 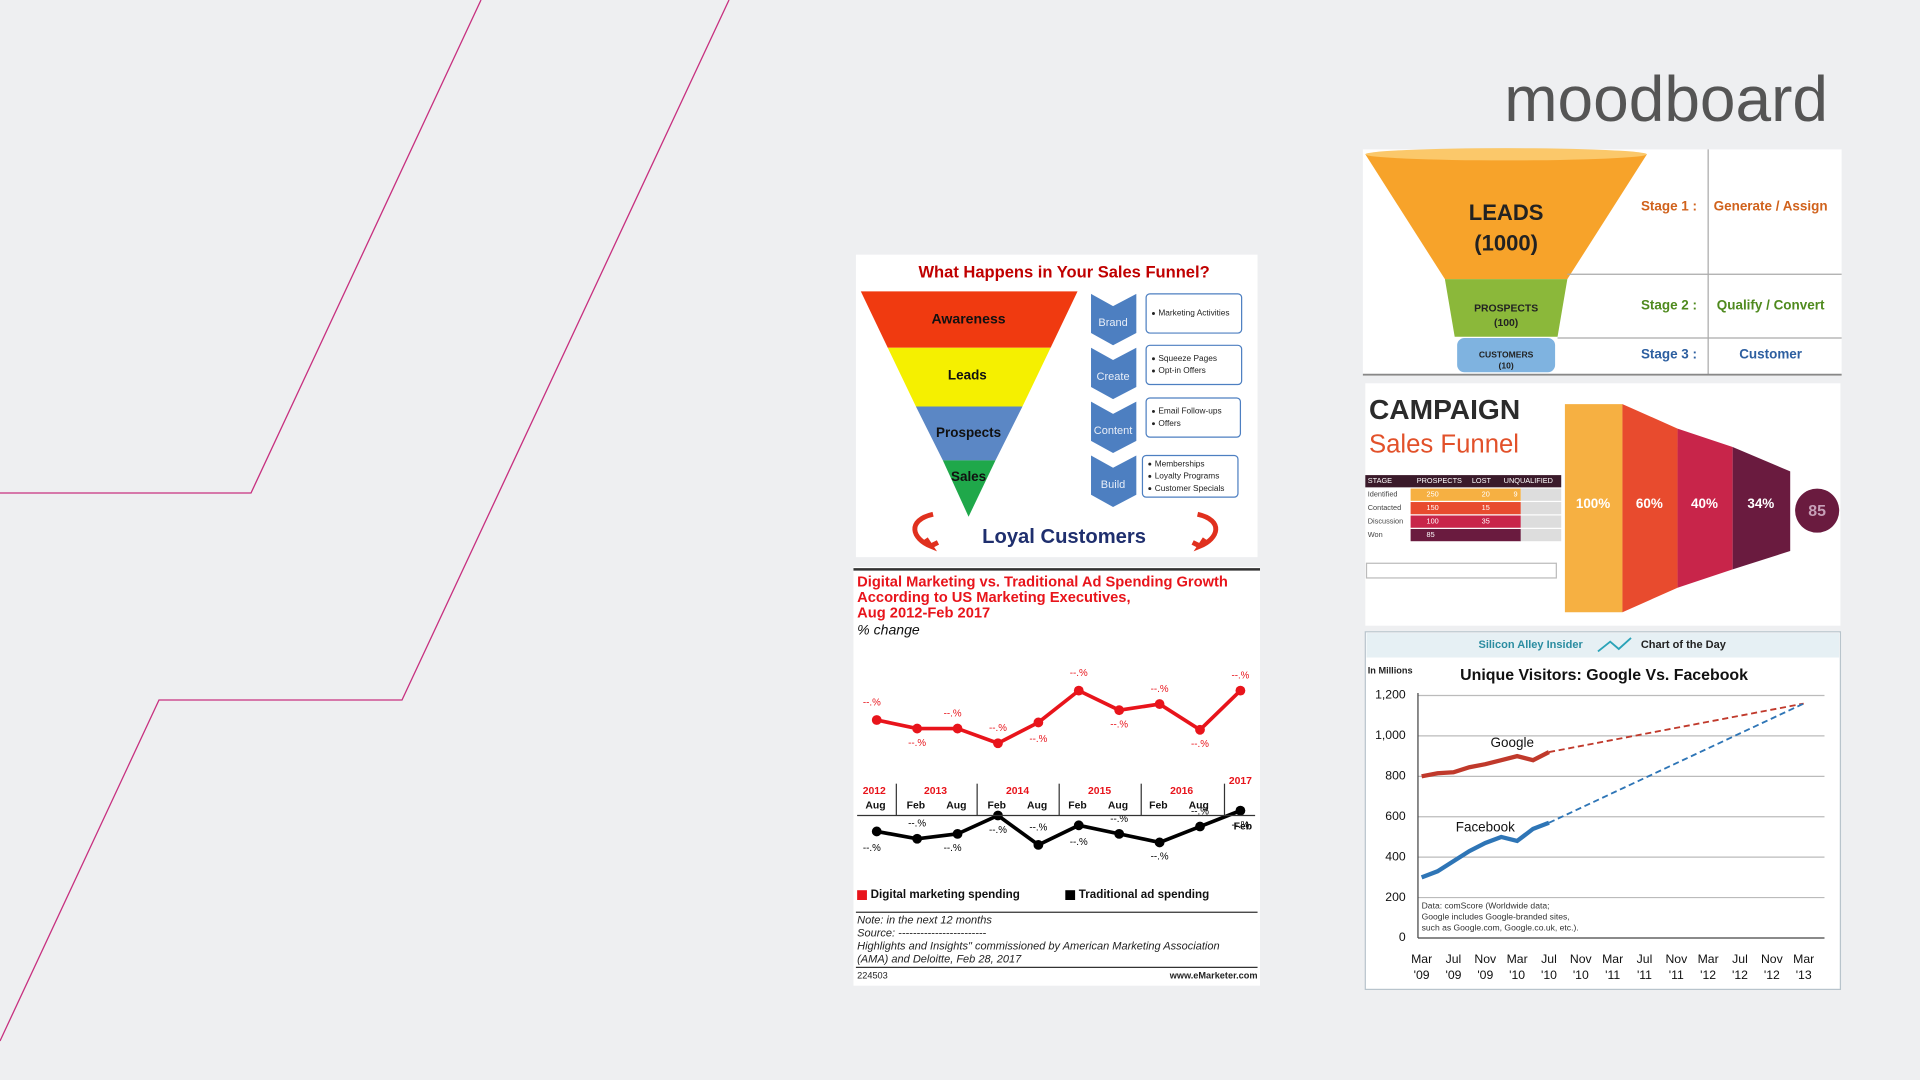 What do you see at coordinates (967, 374) in the screenshot?
I see `text: Leads` at bounding box center [967, 374].